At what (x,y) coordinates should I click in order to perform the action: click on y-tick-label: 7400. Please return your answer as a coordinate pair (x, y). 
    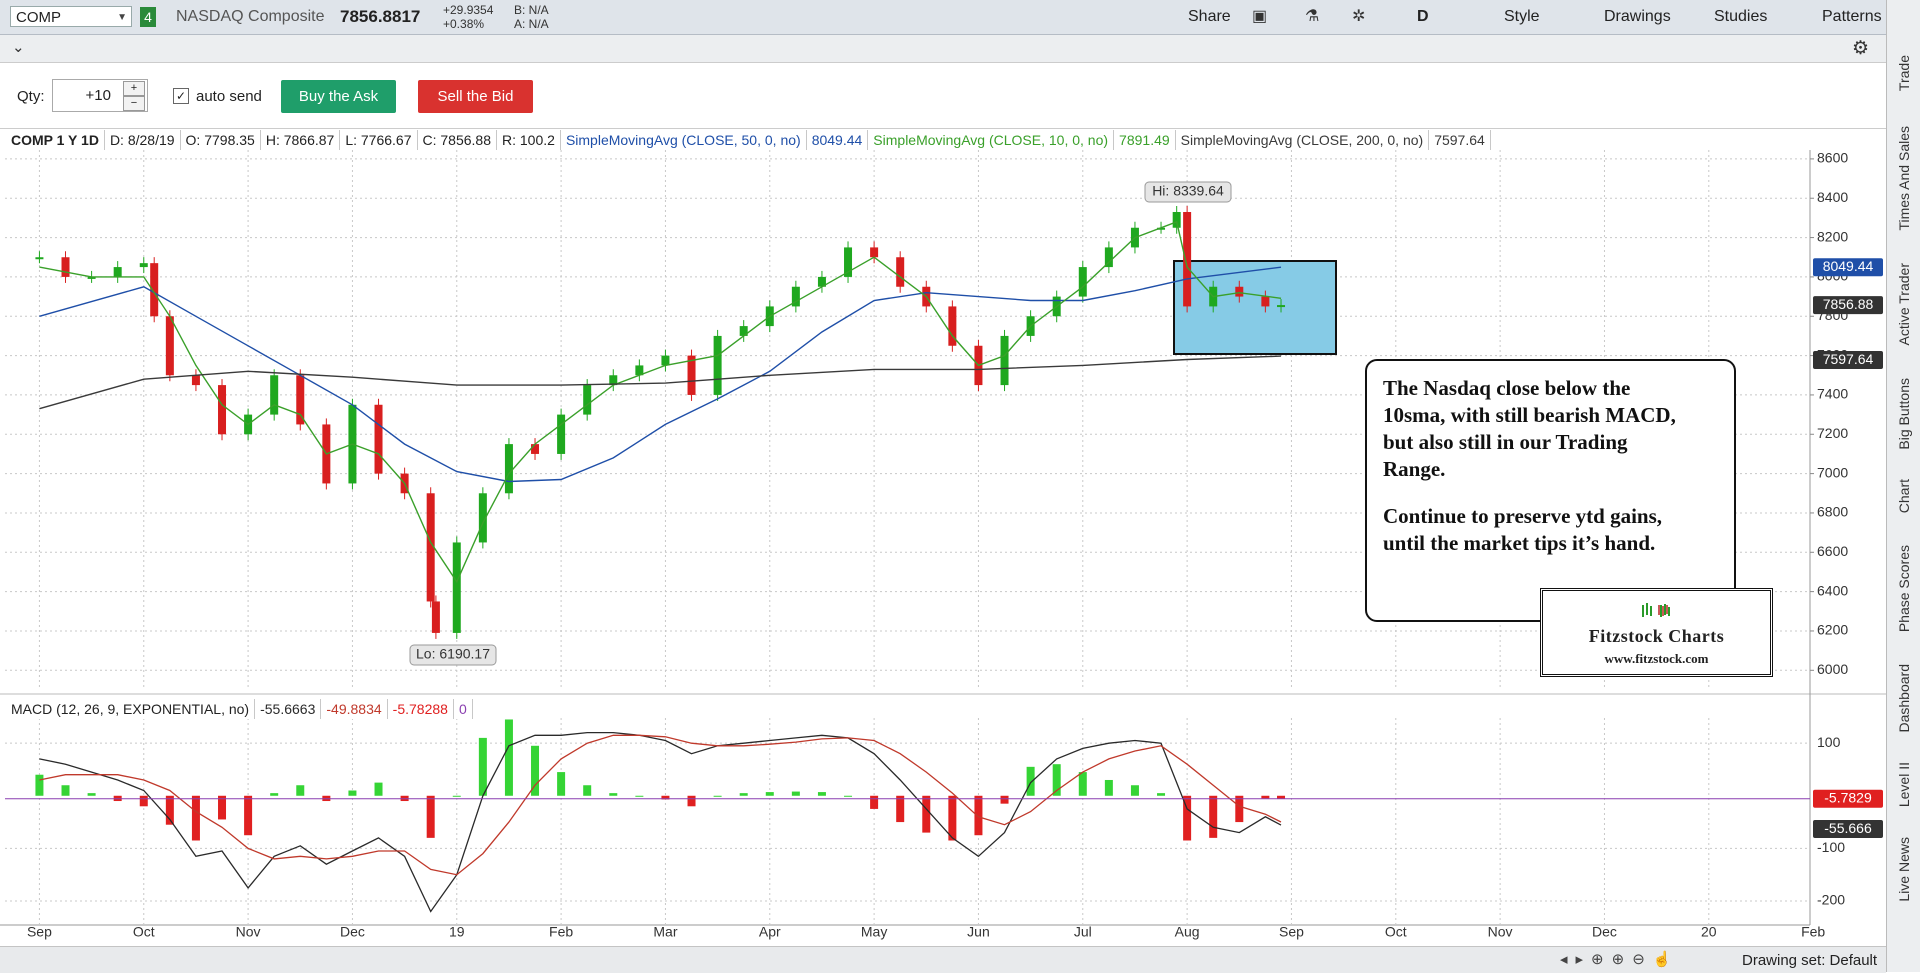
    Looking at the image, I should click on (1832, 394).